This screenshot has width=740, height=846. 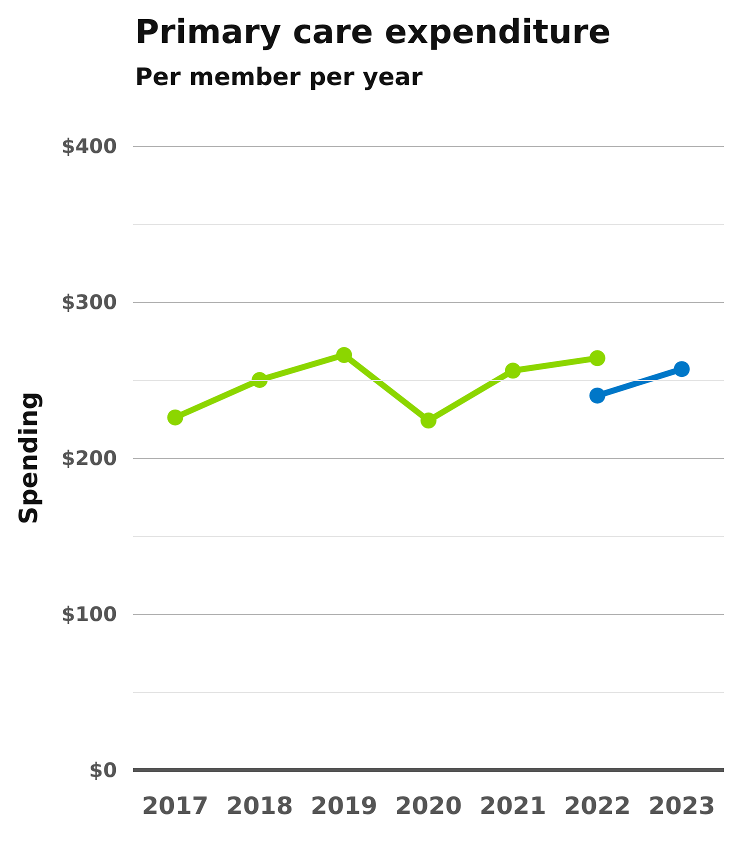 What do you see at coordinates (513, 806) in the screenshot?
I see `x-tick-label: 2021` at bounding box center [513, 806].